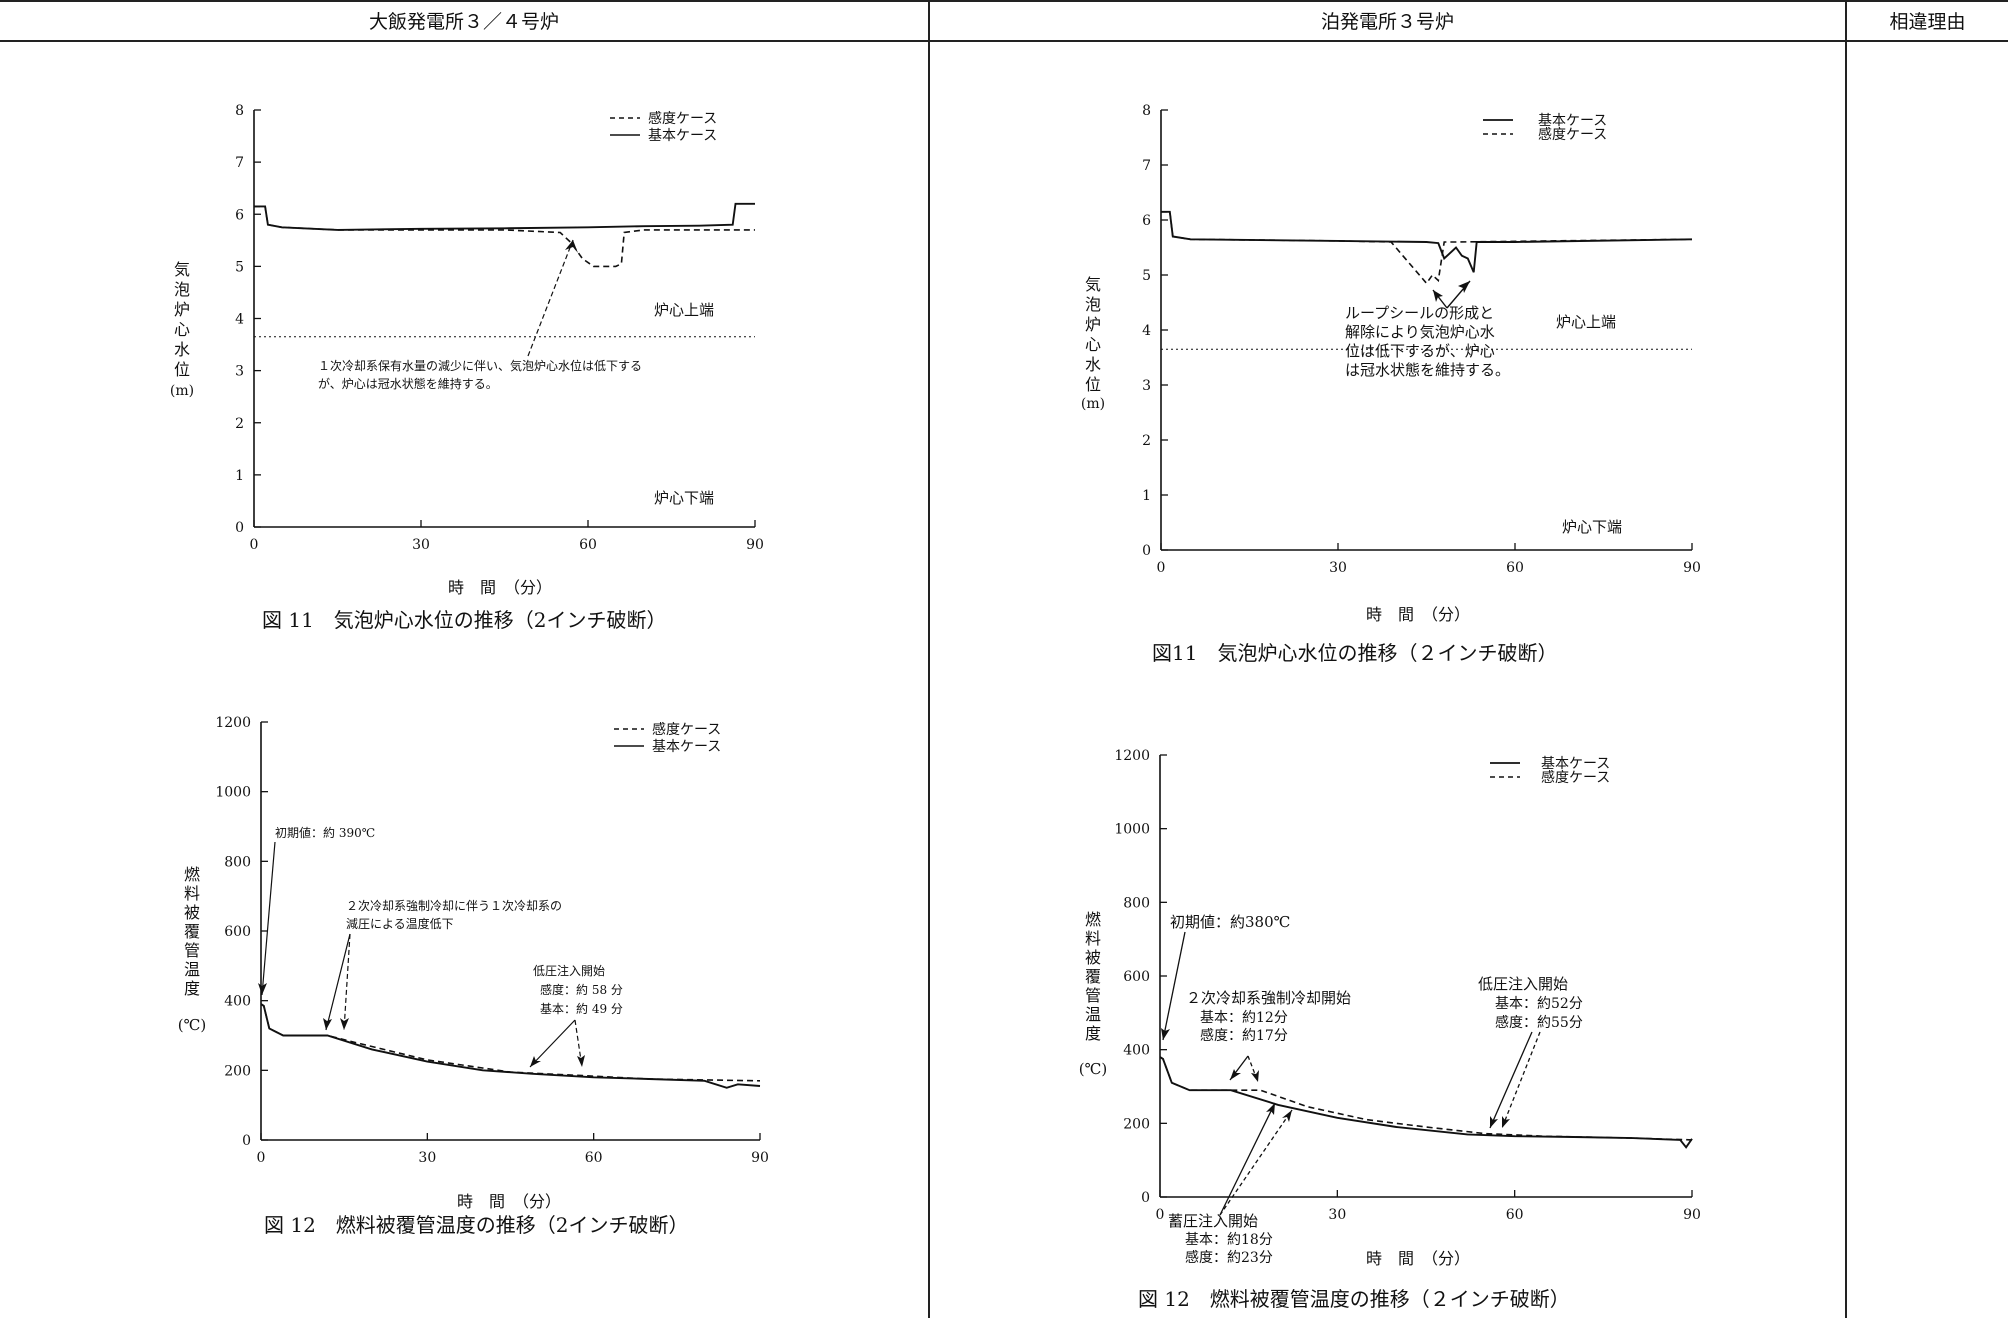  What do you see at coordinates (408, 383) in the screenshot?
I see `annotation-line-2: が、炉心は冠水状態を維持する。` at bounding box center [408, 383].